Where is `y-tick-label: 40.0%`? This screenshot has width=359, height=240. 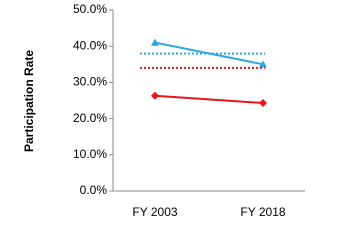 y-tick-label: 40.0% is located at coordinates (90, 45).